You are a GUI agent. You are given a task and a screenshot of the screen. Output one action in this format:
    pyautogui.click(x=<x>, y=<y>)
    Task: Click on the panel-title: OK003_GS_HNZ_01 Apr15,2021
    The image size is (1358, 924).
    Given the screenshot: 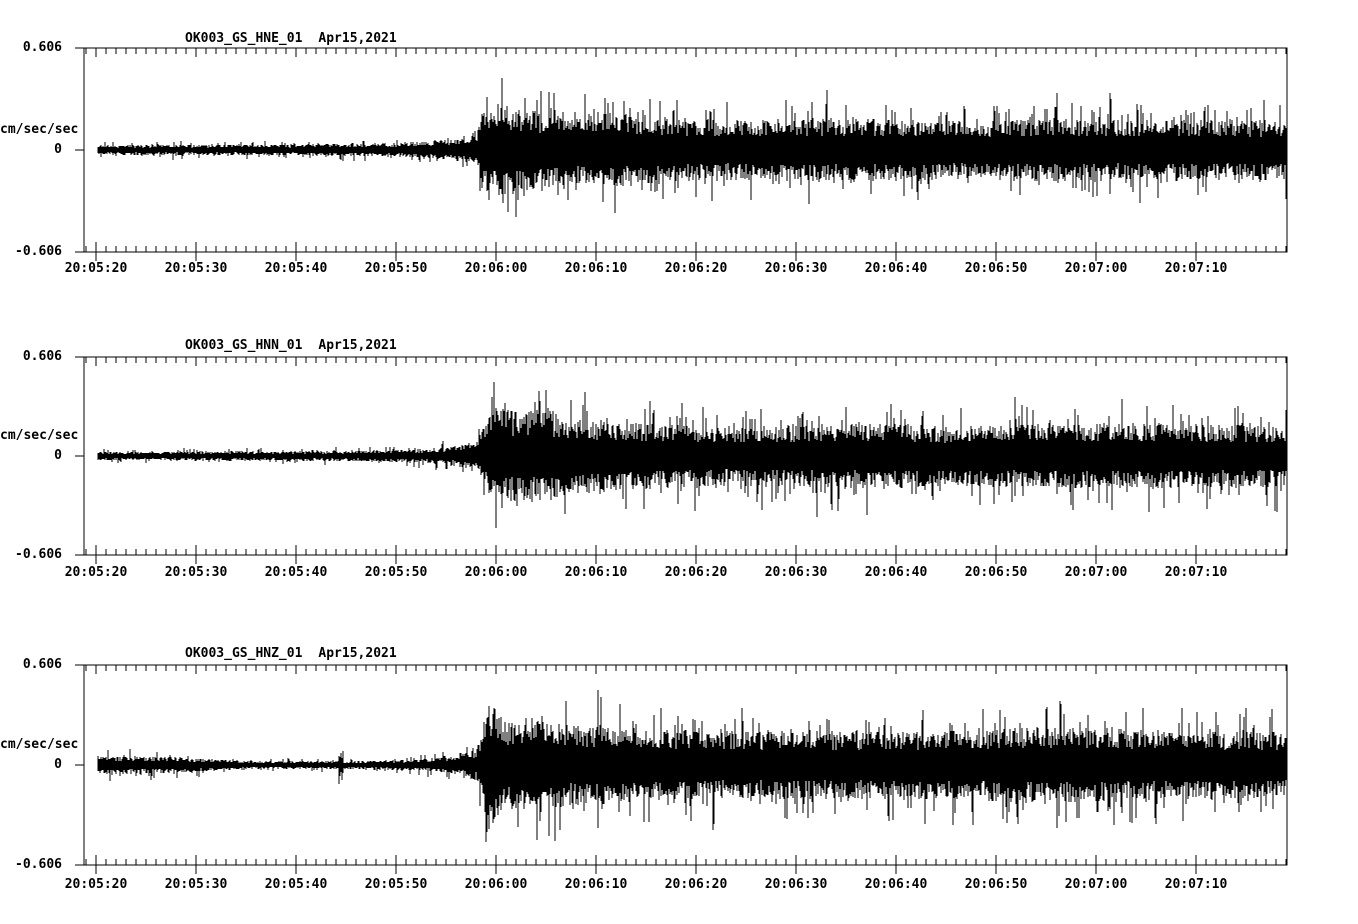 What is the action you would take?
    pyautogui.click(x=291, y=653)
    